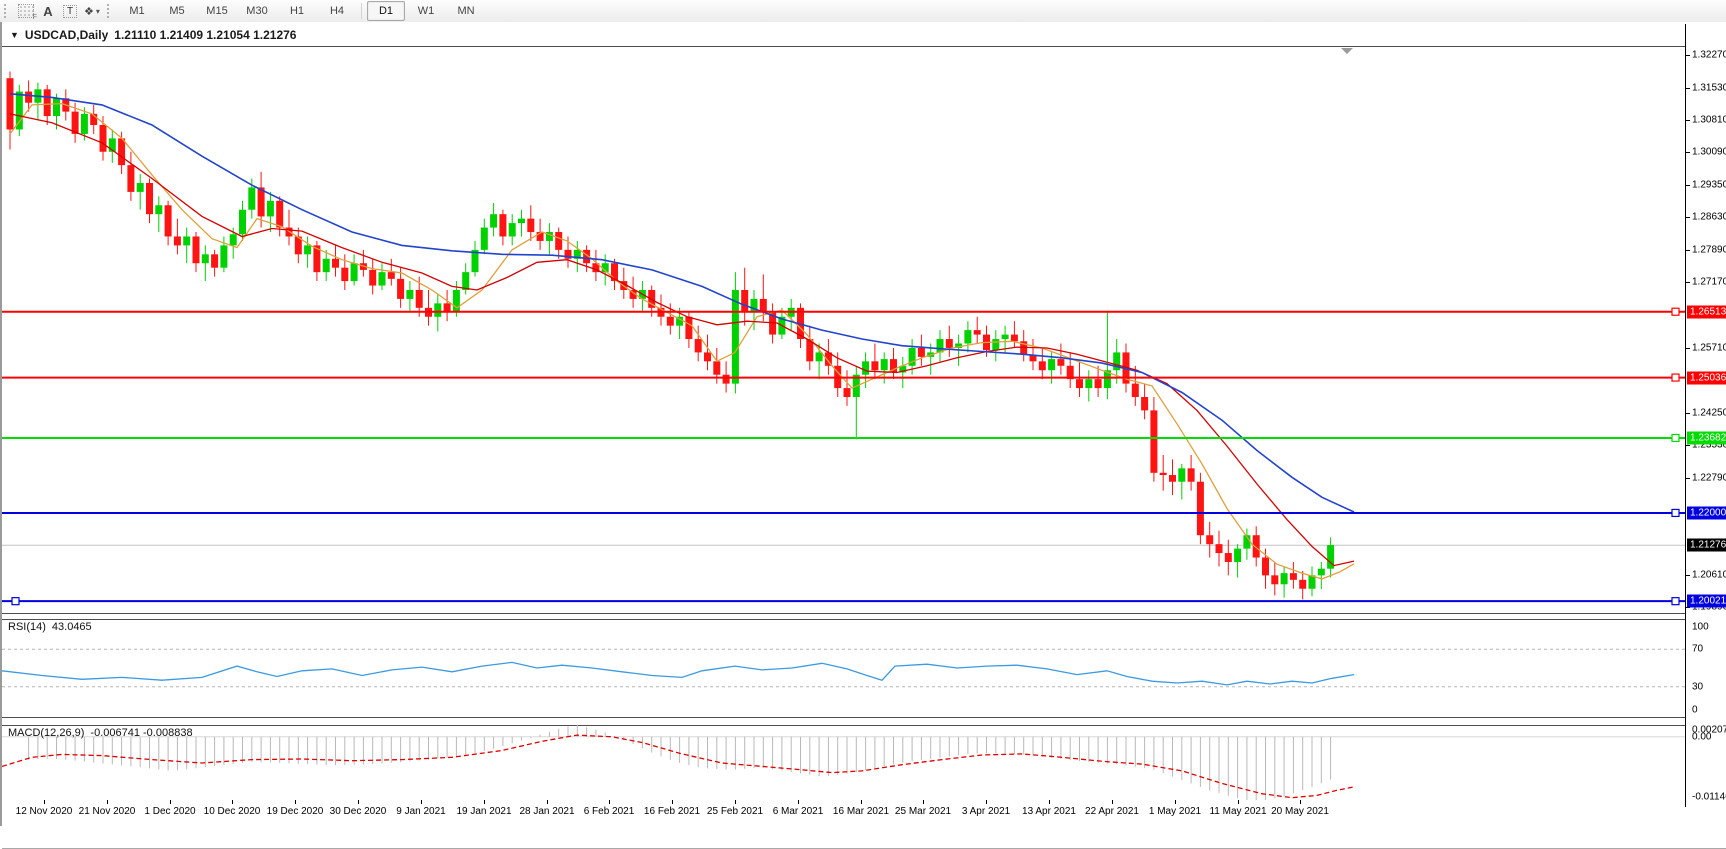  What do you see at coordinates (1347, 51) in the screenshot?
I see `chart-shift-marker` at bounding box center [1347, 51].